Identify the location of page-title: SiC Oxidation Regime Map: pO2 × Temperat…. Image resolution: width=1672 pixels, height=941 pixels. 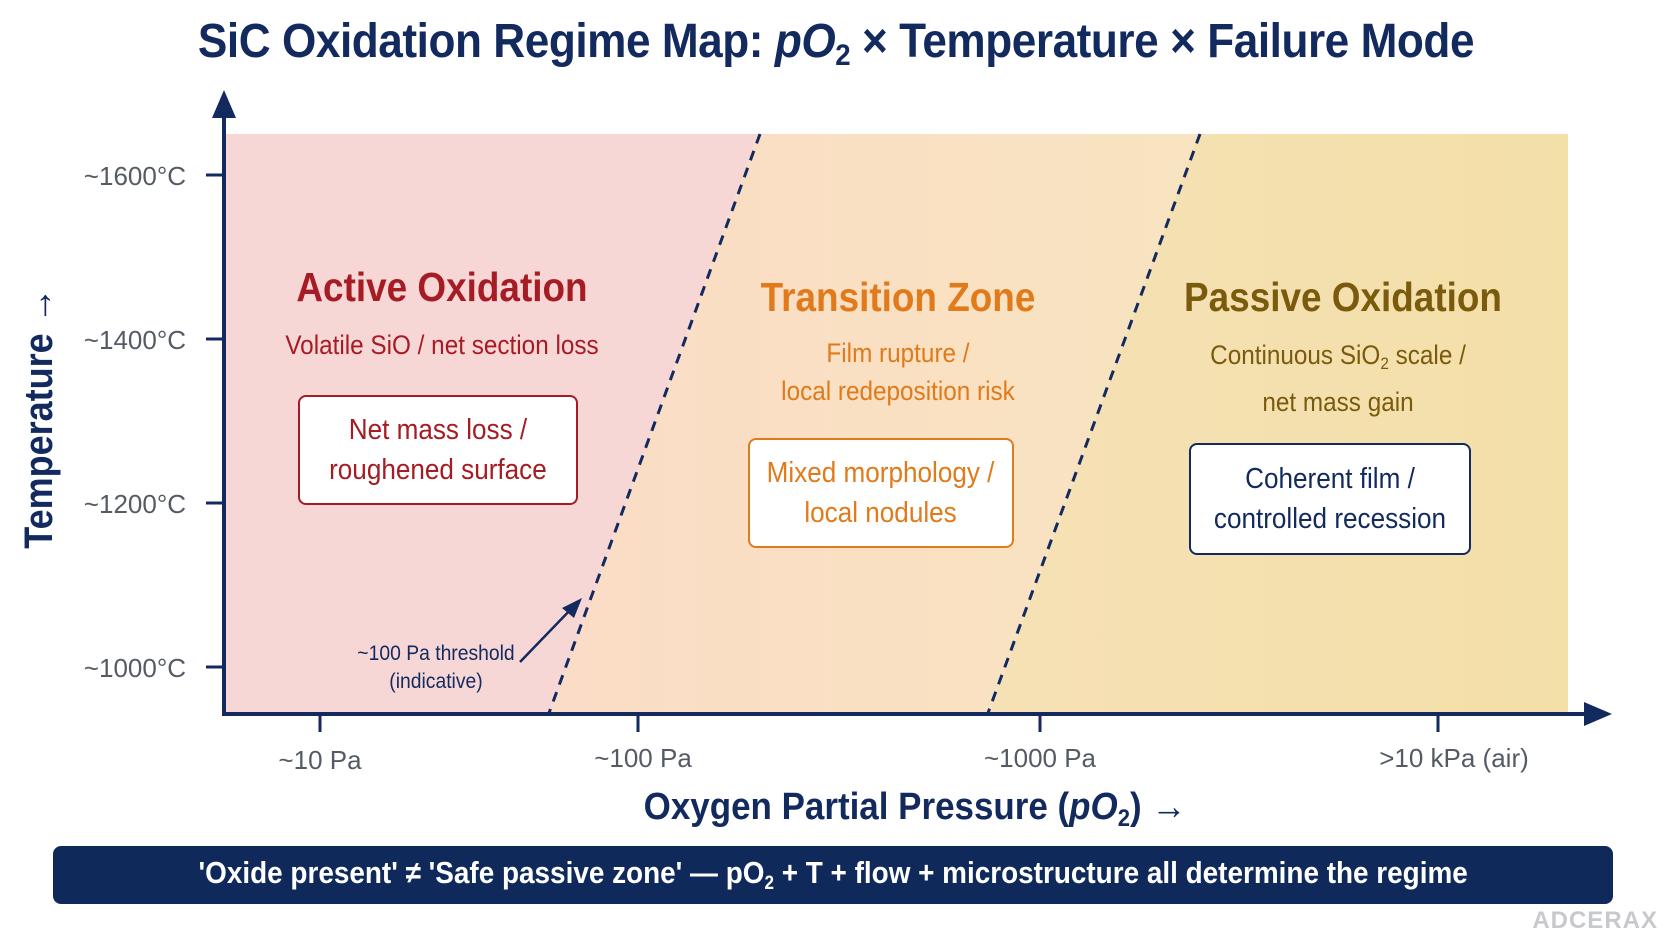
(836, 43).